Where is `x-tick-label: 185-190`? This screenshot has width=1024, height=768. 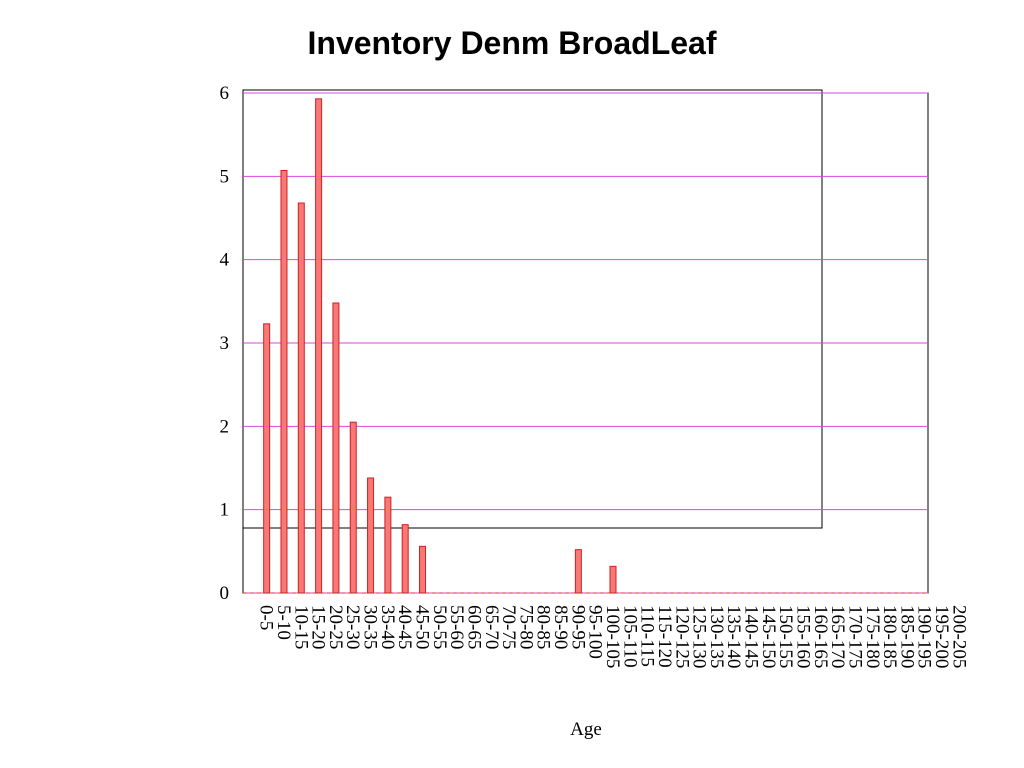
x-tick-label: 185-190 is located at coordinates (906, 636).